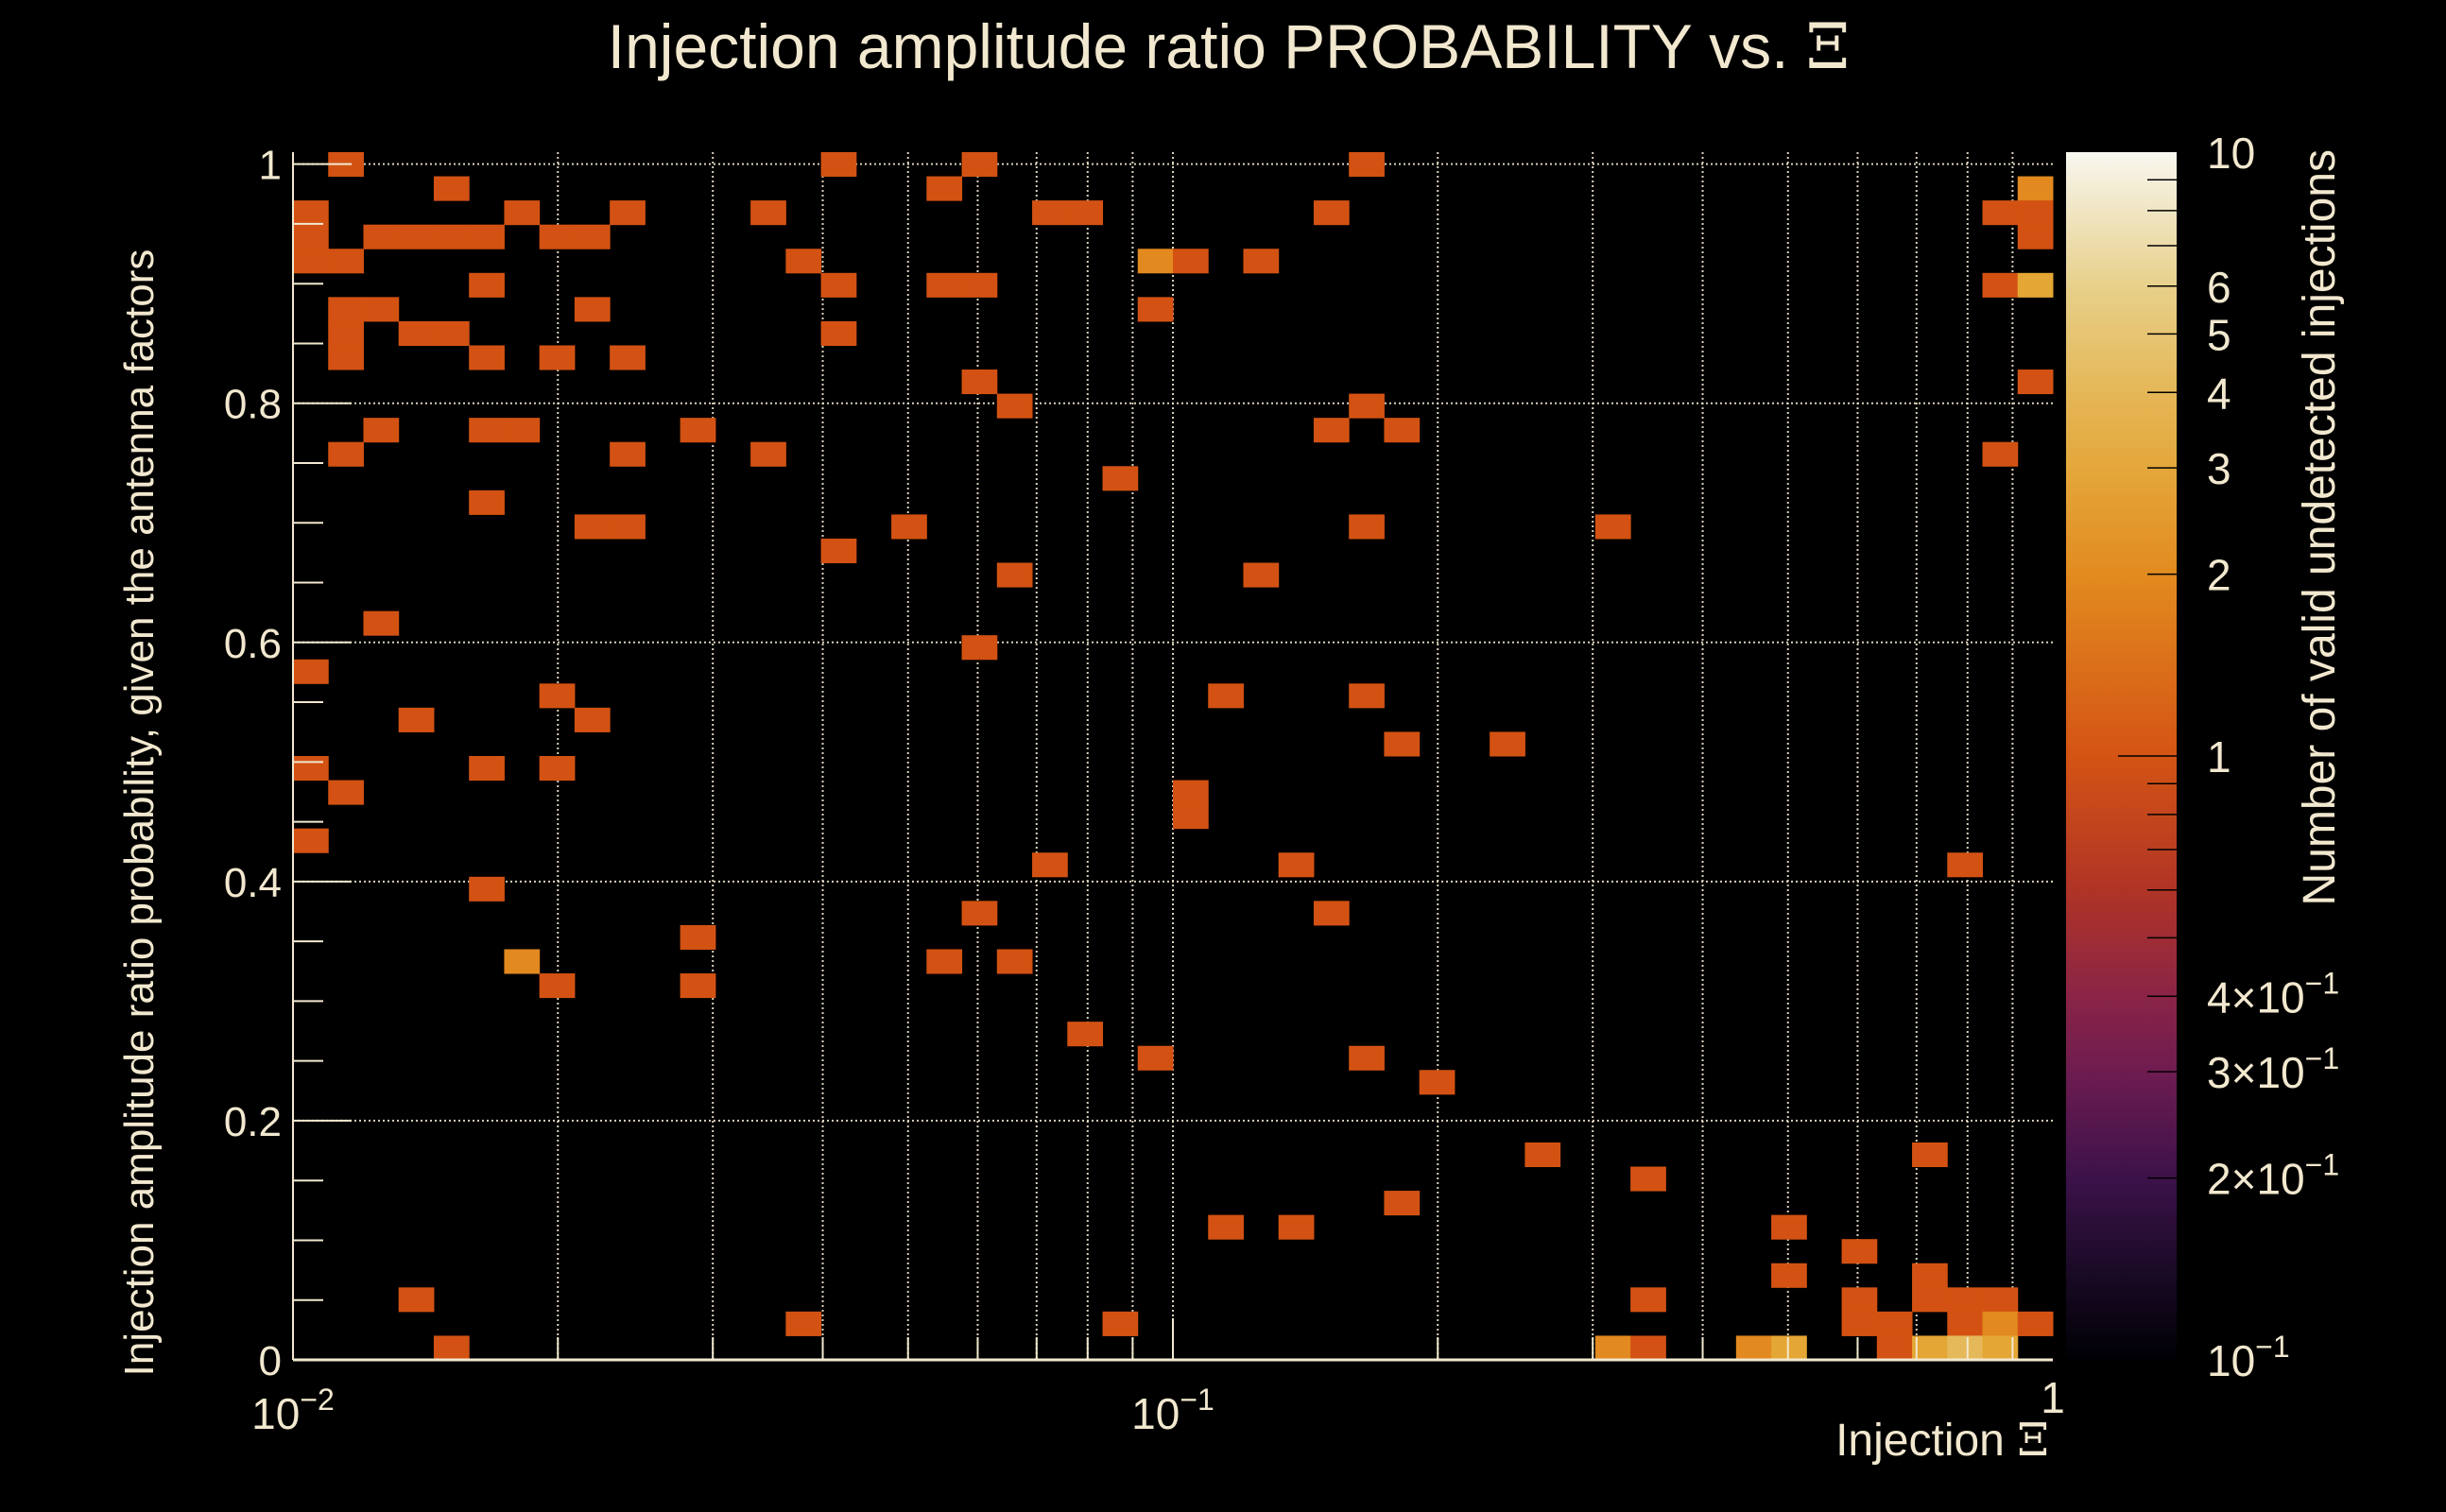  I want to click on y-tick-label: 1, so click(270, 166).